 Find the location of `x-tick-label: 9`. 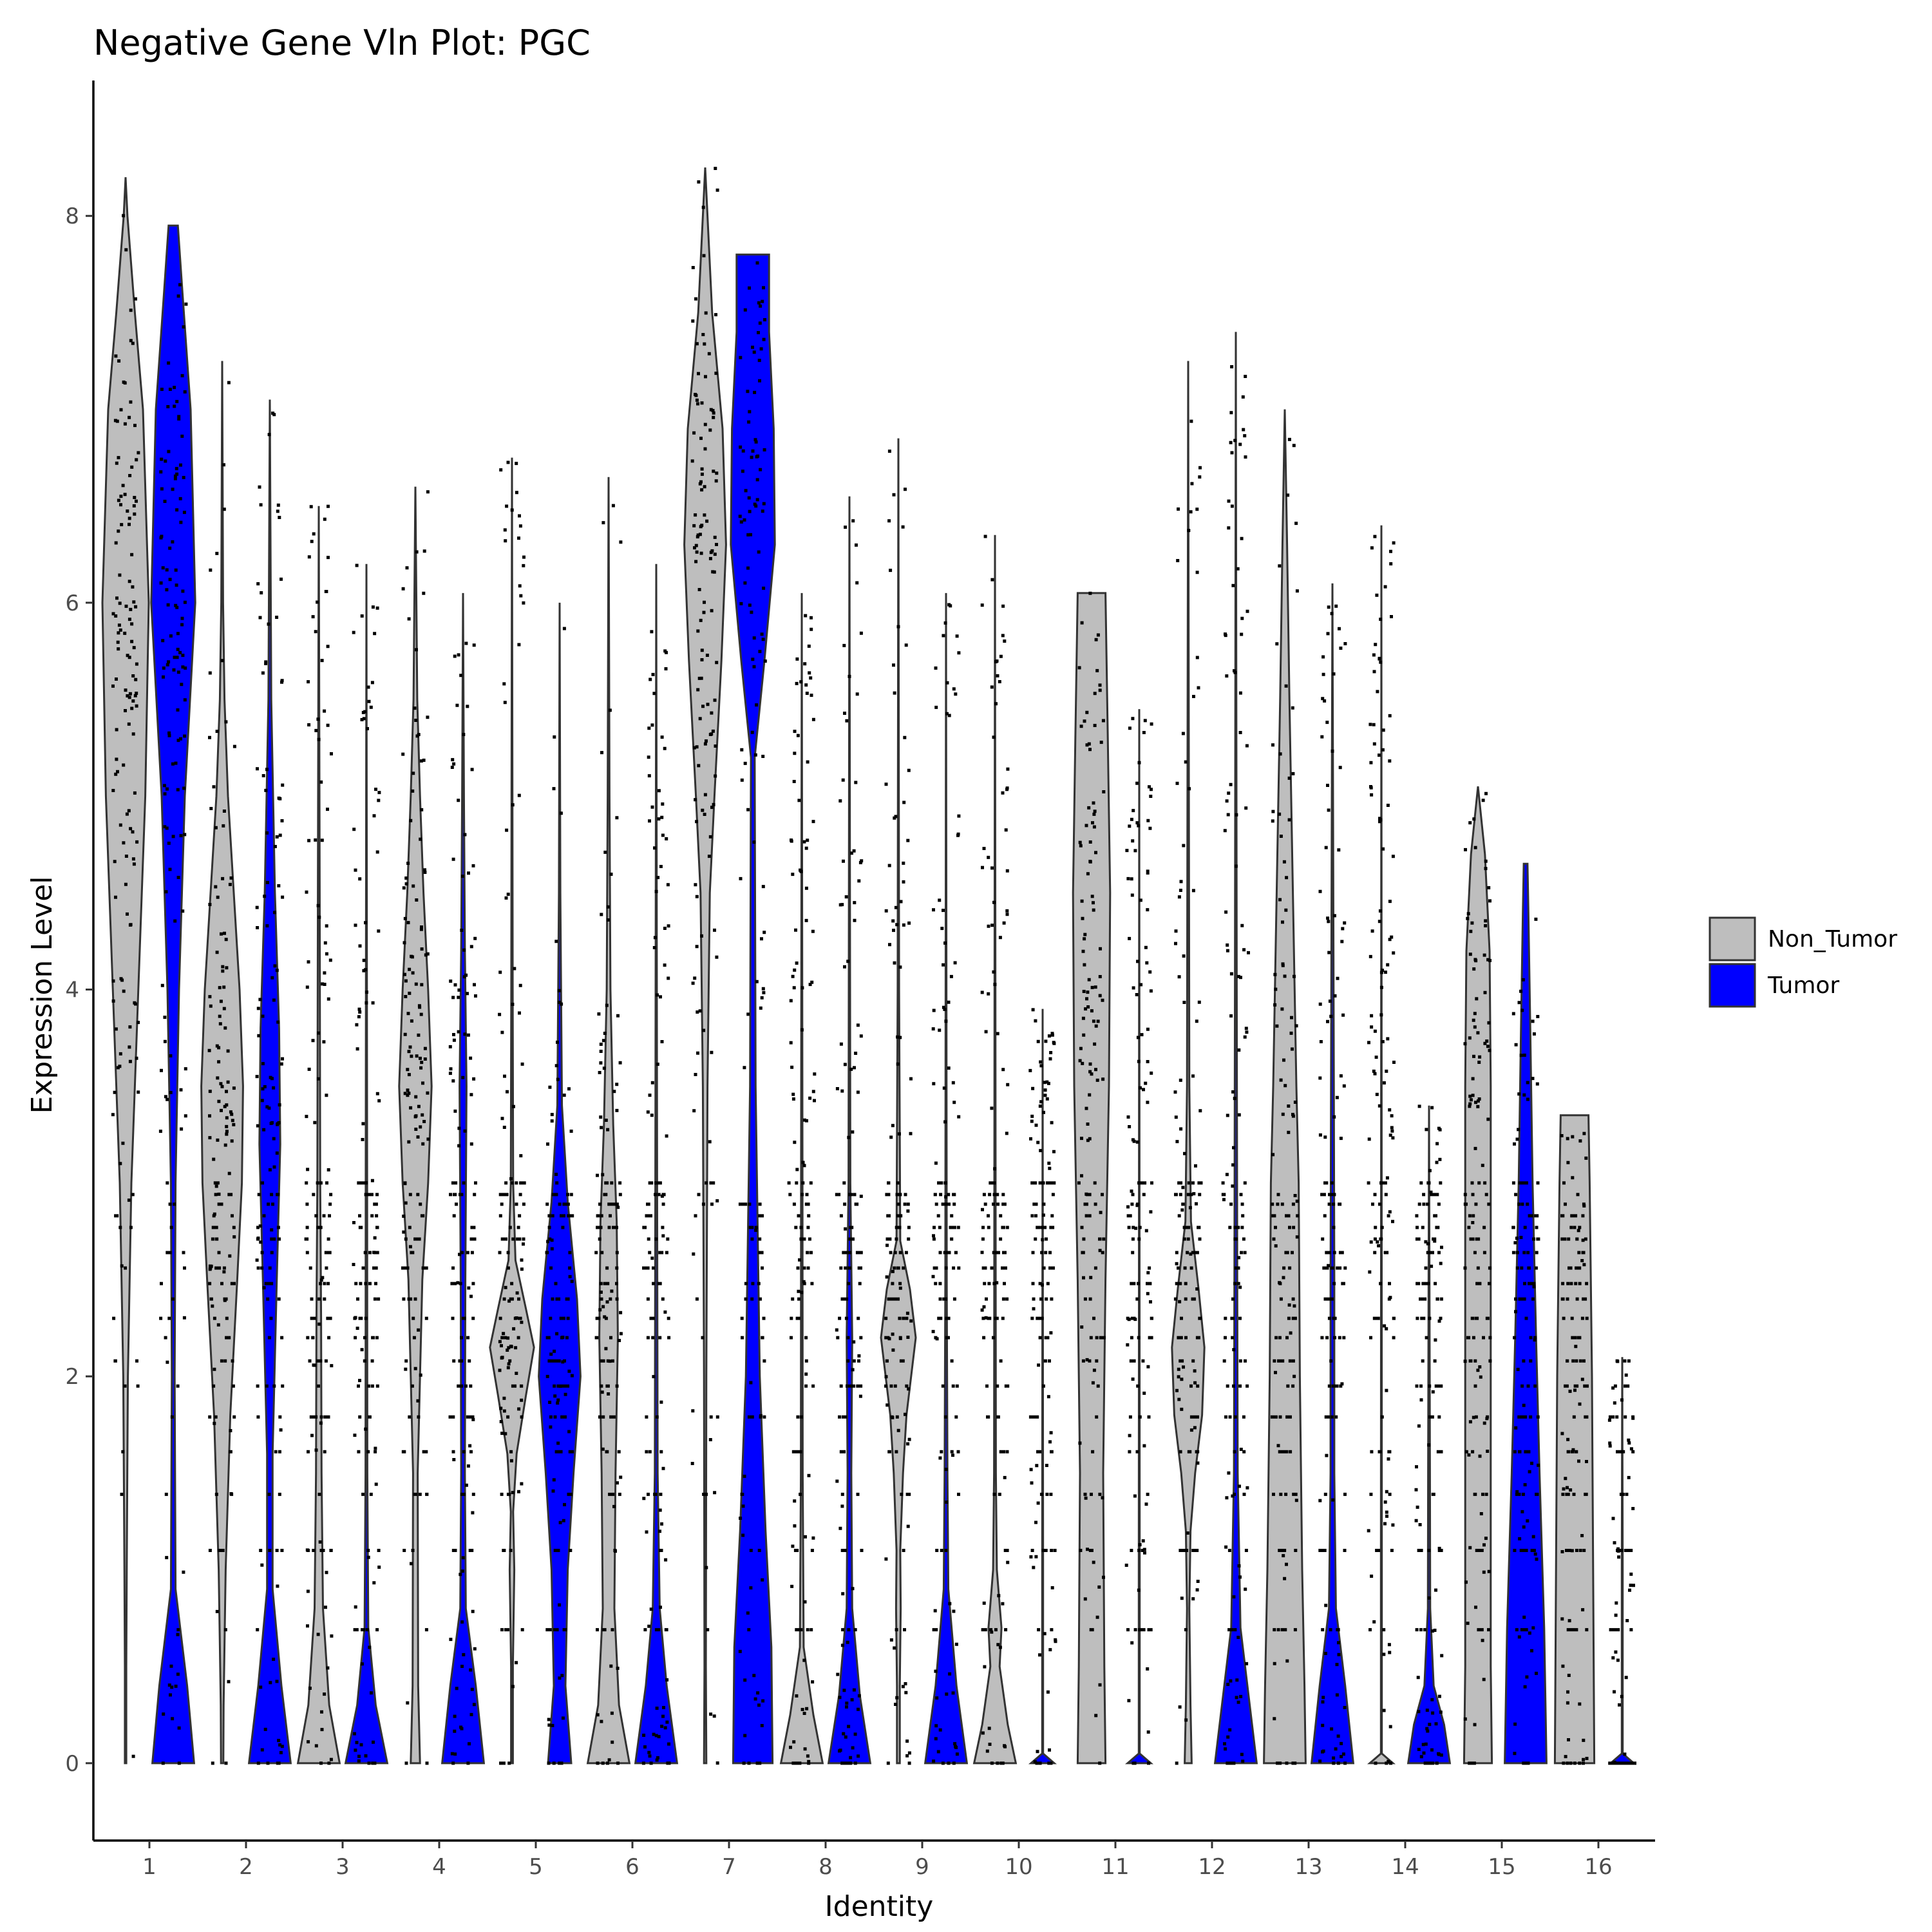

x-tick-label: 9 is located at coordinates (922, 1867).